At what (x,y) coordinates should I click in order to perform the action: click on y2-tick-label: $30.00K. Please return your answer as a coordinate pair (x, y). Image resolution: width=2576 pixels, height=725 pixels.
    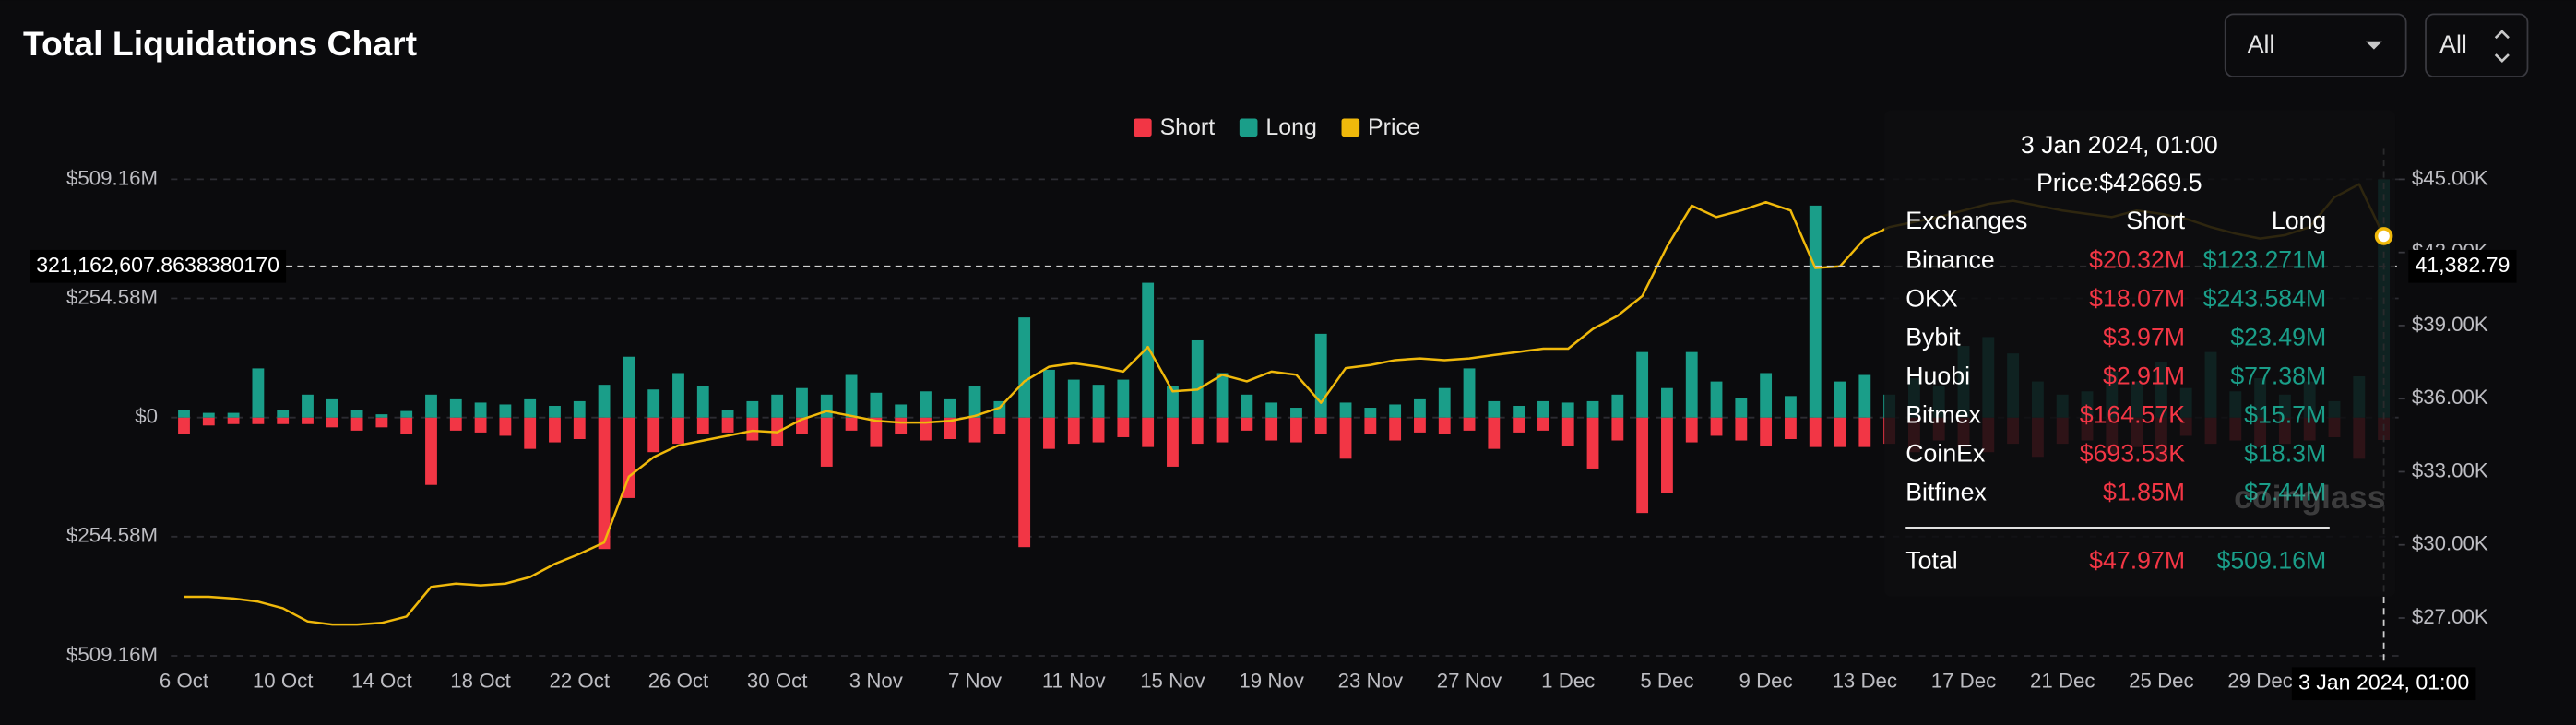
    Looking at the image, I should click on (2450, 543).